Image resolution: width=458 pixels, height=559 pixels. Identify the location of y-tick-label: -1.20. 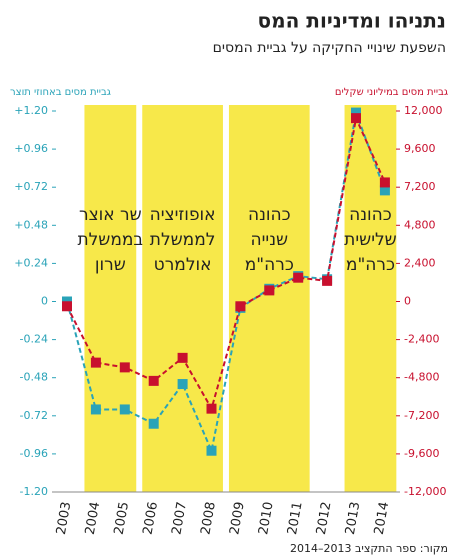
(34, 491).